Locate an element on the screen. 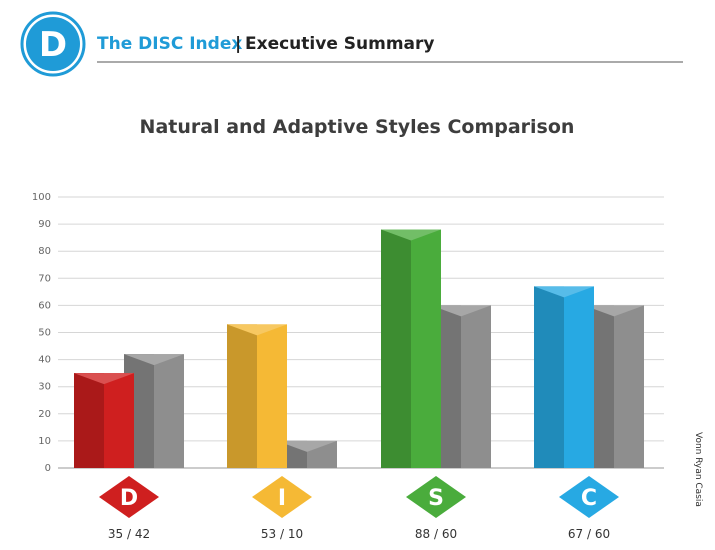  category-value-label: 53 / 10 is located at coordinates (282, 534).